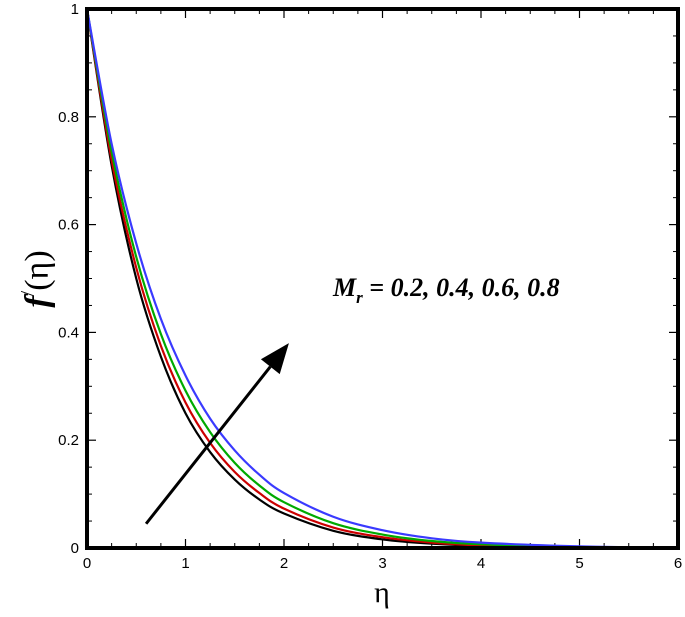 The height and width of the screenshot is (617, 685). What do you see at coordinates (37, 300) in the screenshot?
I see `y-axis-label-base: f` at bounding box center [37, 300].